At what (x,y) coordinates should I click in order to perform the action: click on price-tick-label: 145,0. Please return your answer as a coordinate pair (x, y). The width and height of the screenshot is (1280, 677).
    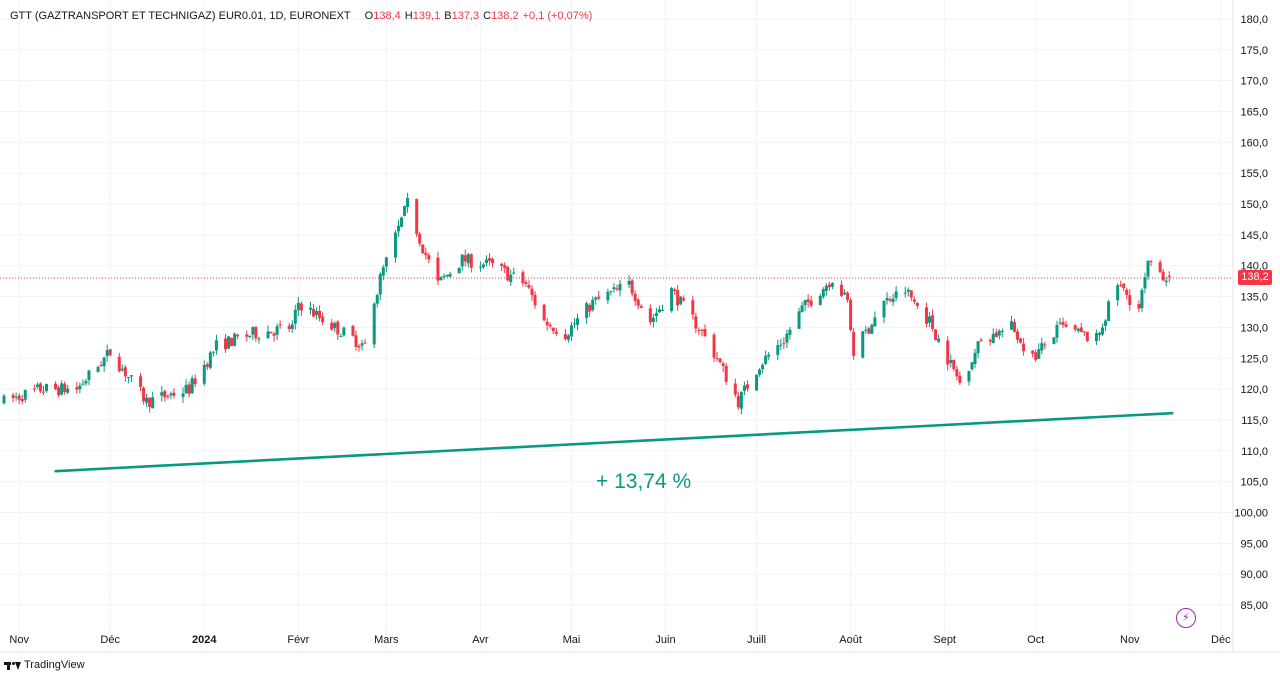
    Looking at the image, I should click on (1254, 236).